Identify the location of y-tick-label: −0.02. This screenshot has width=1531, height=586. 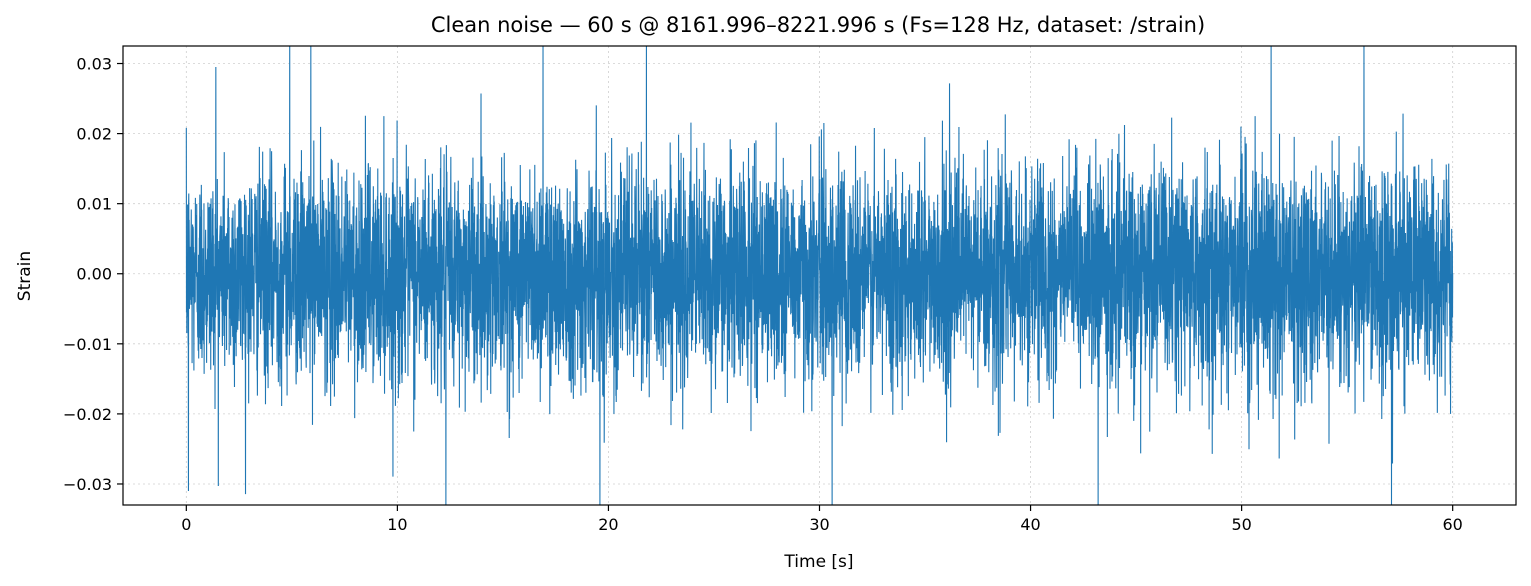
(87, 414).